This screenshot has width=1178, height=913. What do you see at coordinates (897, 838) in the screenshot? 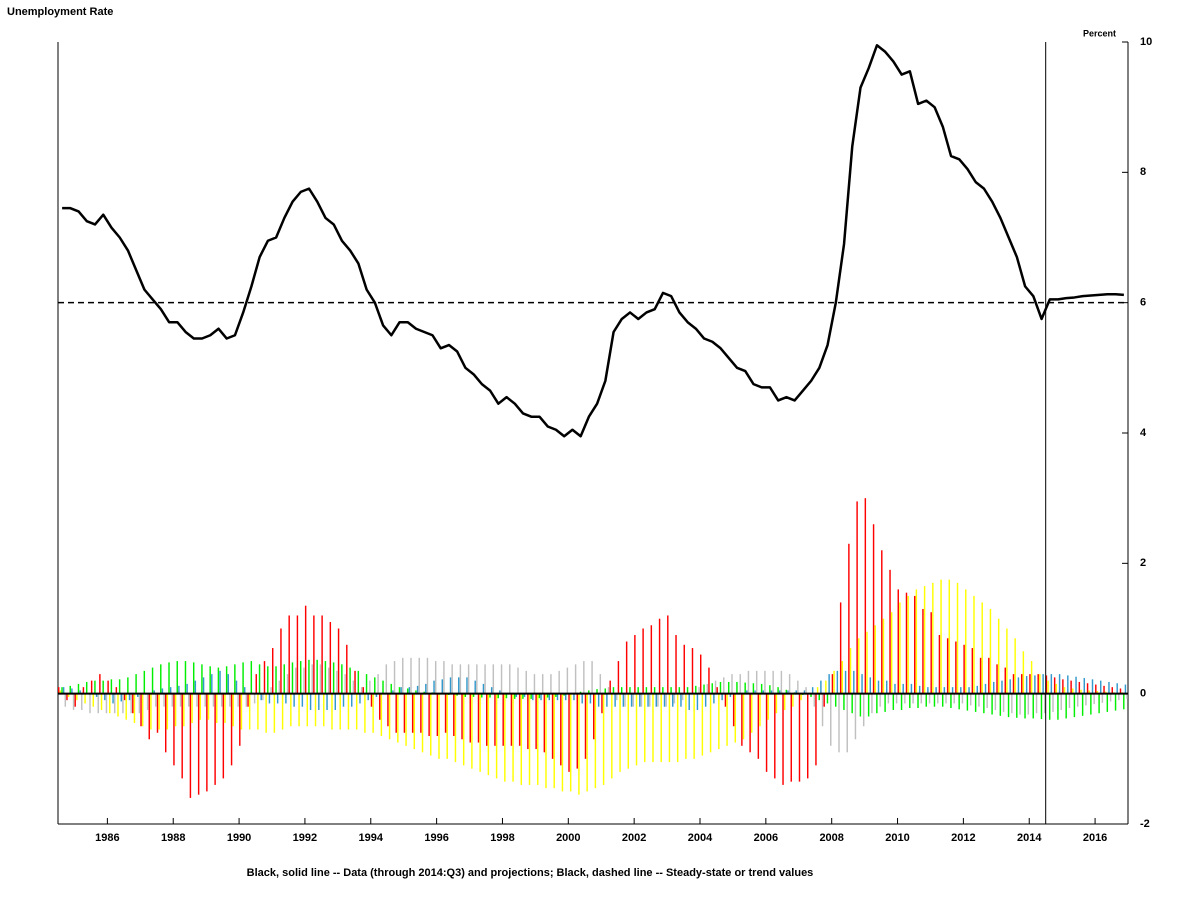
I see `x-tick-label: 2010` at bounding box center [897, 838].